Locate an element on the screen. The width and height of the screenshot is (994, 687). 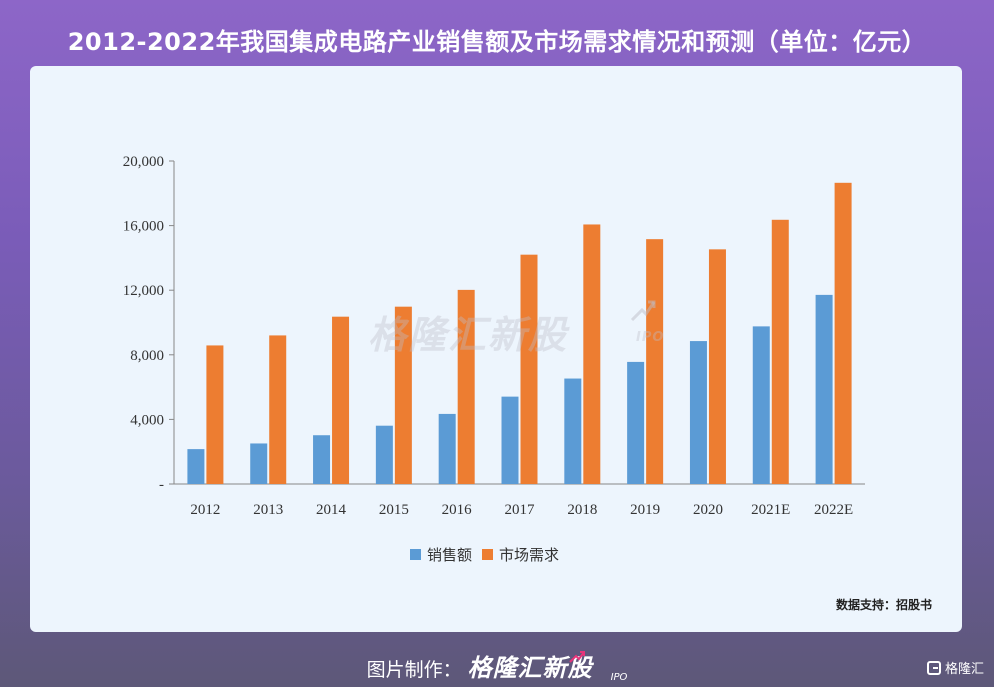
legend-label-sales: 销售额 is located at coordinates (450, 555).